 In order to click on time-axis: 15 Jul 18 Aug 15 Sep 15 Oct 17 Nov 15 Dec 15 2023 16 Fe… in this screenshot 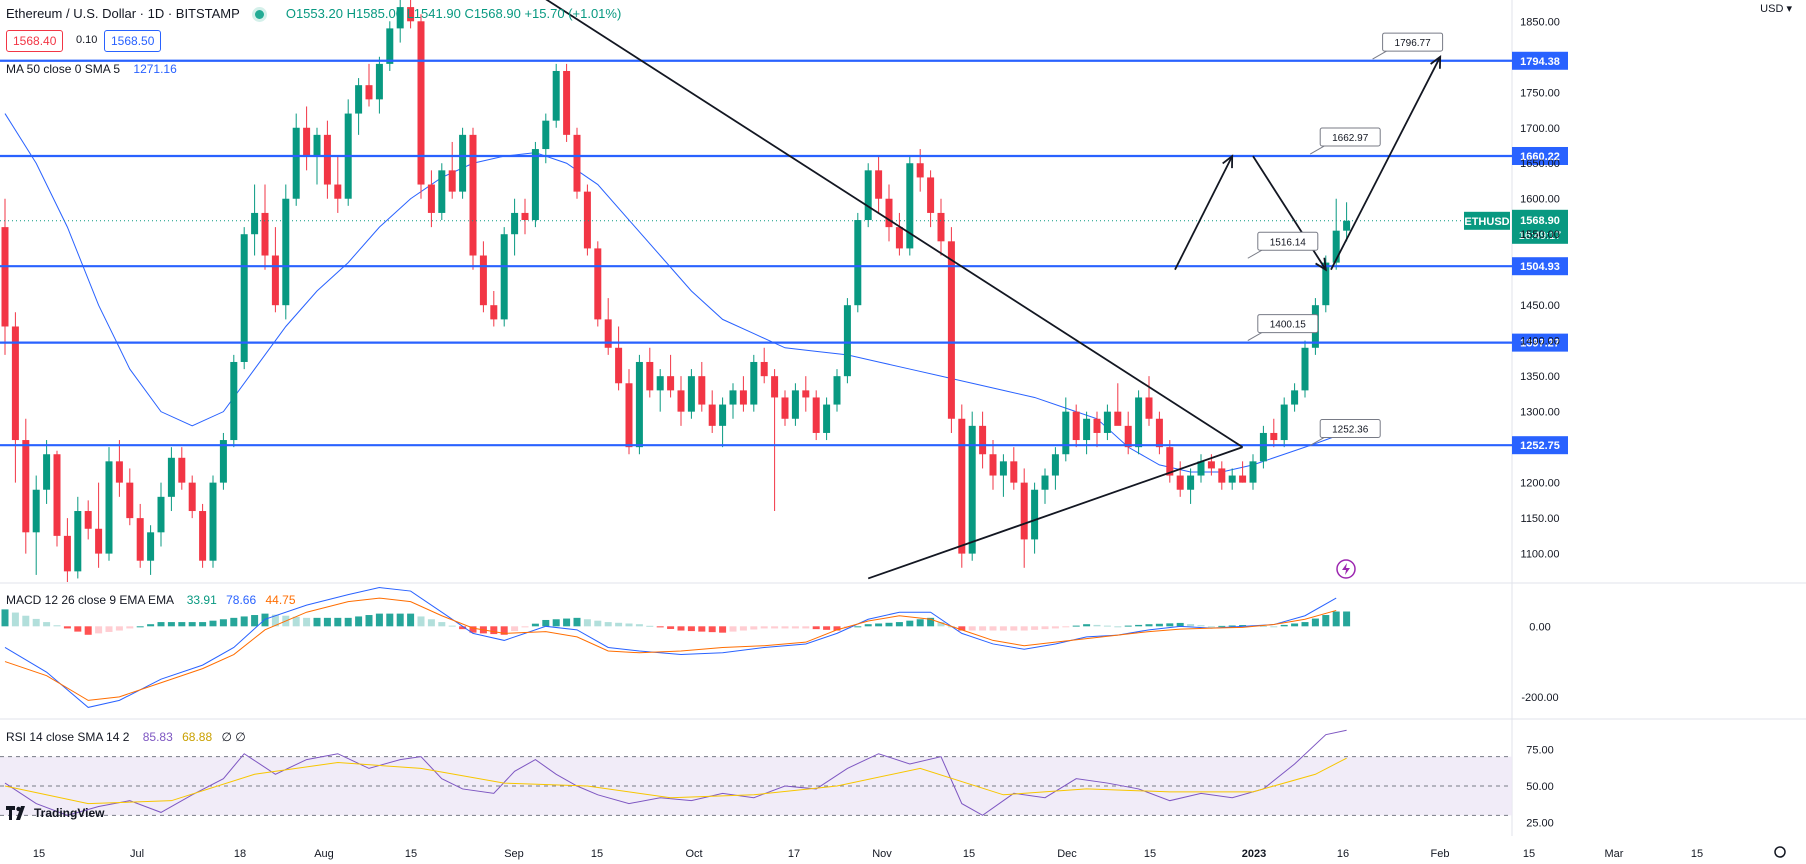, I will do `click(909, 853)`.